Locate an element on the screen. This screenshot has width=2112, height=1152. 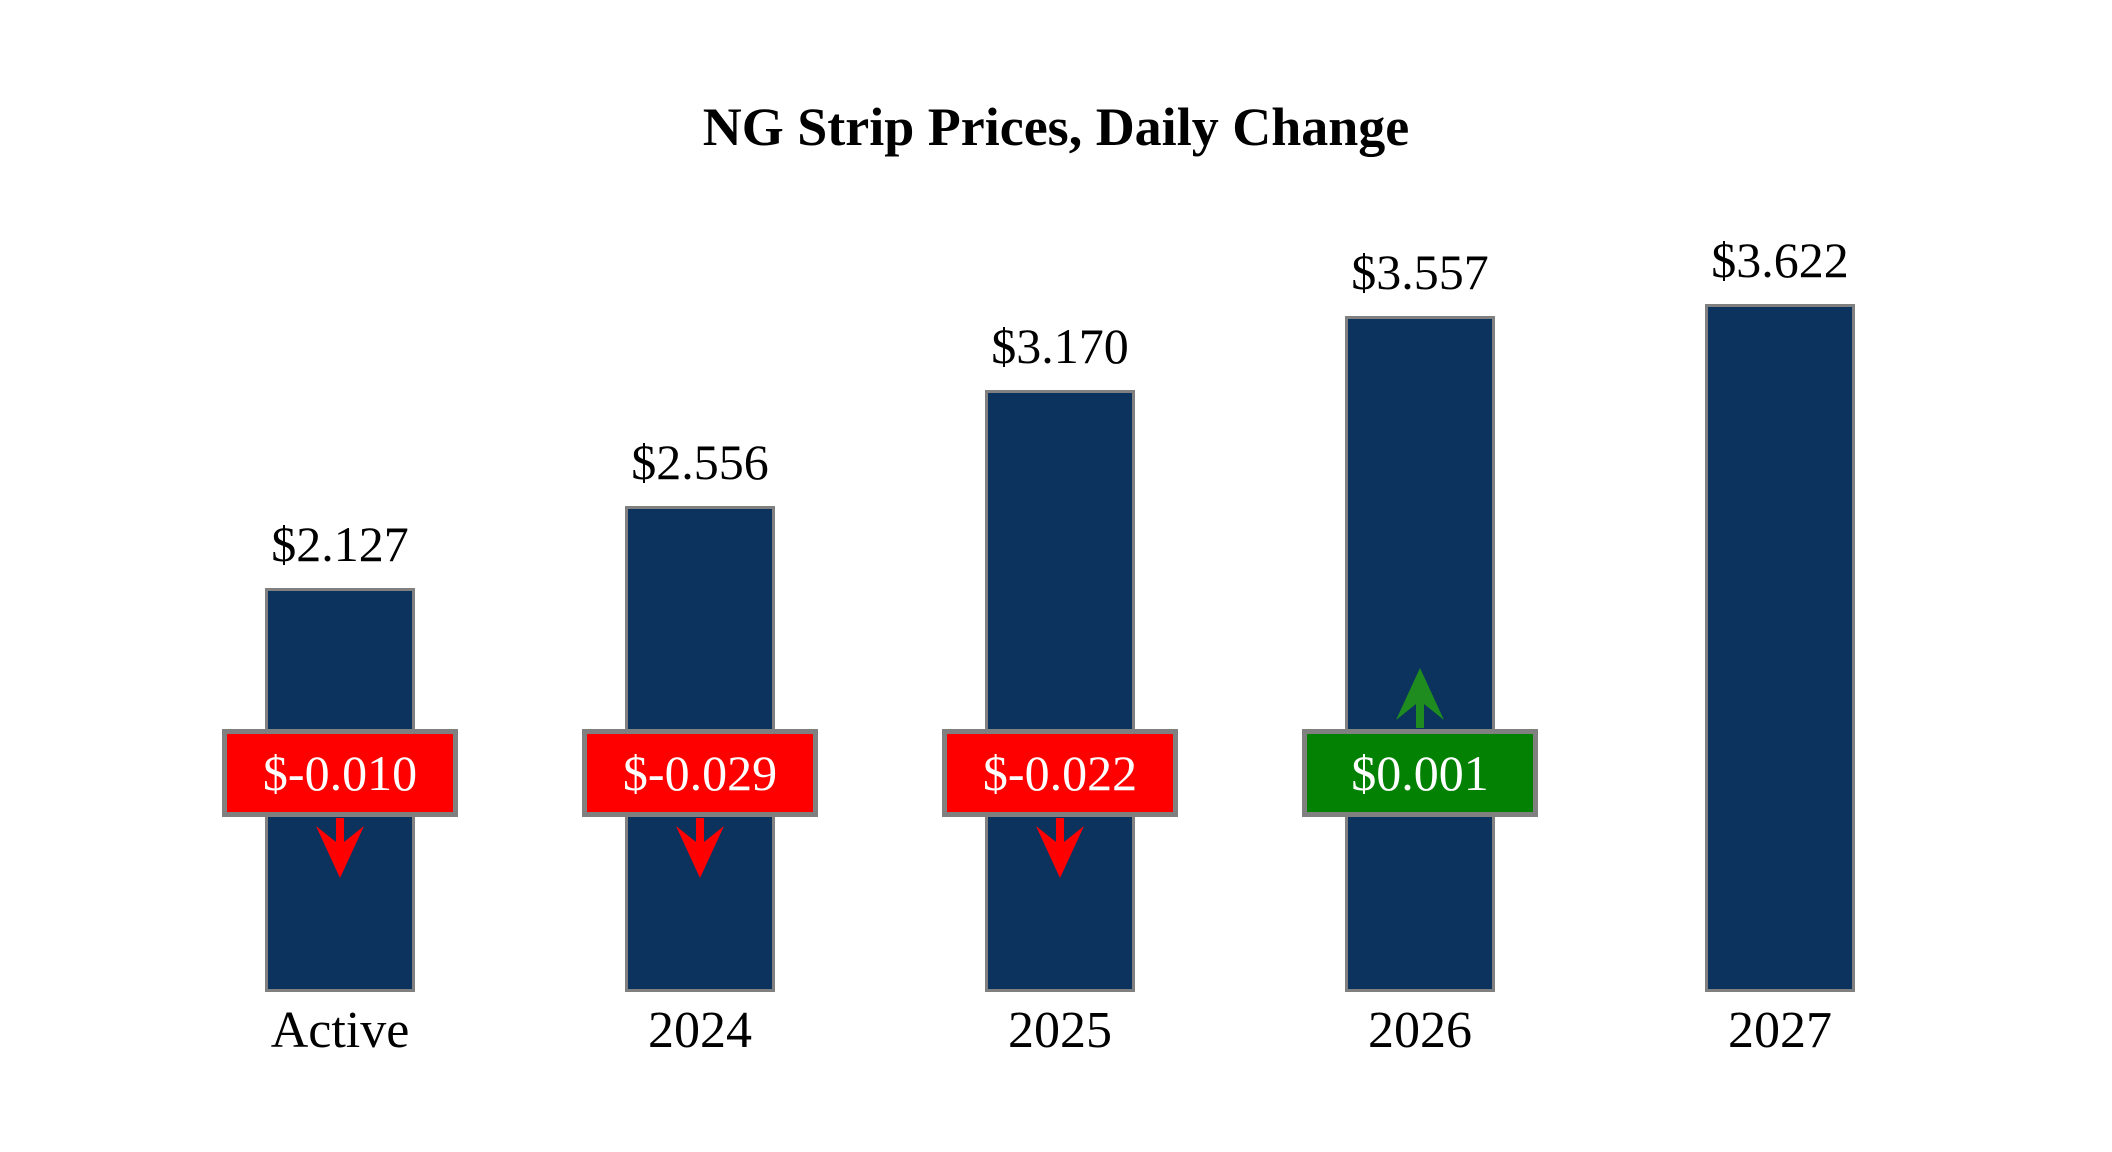
category-label: Active is located at coordinates (340, 1030).